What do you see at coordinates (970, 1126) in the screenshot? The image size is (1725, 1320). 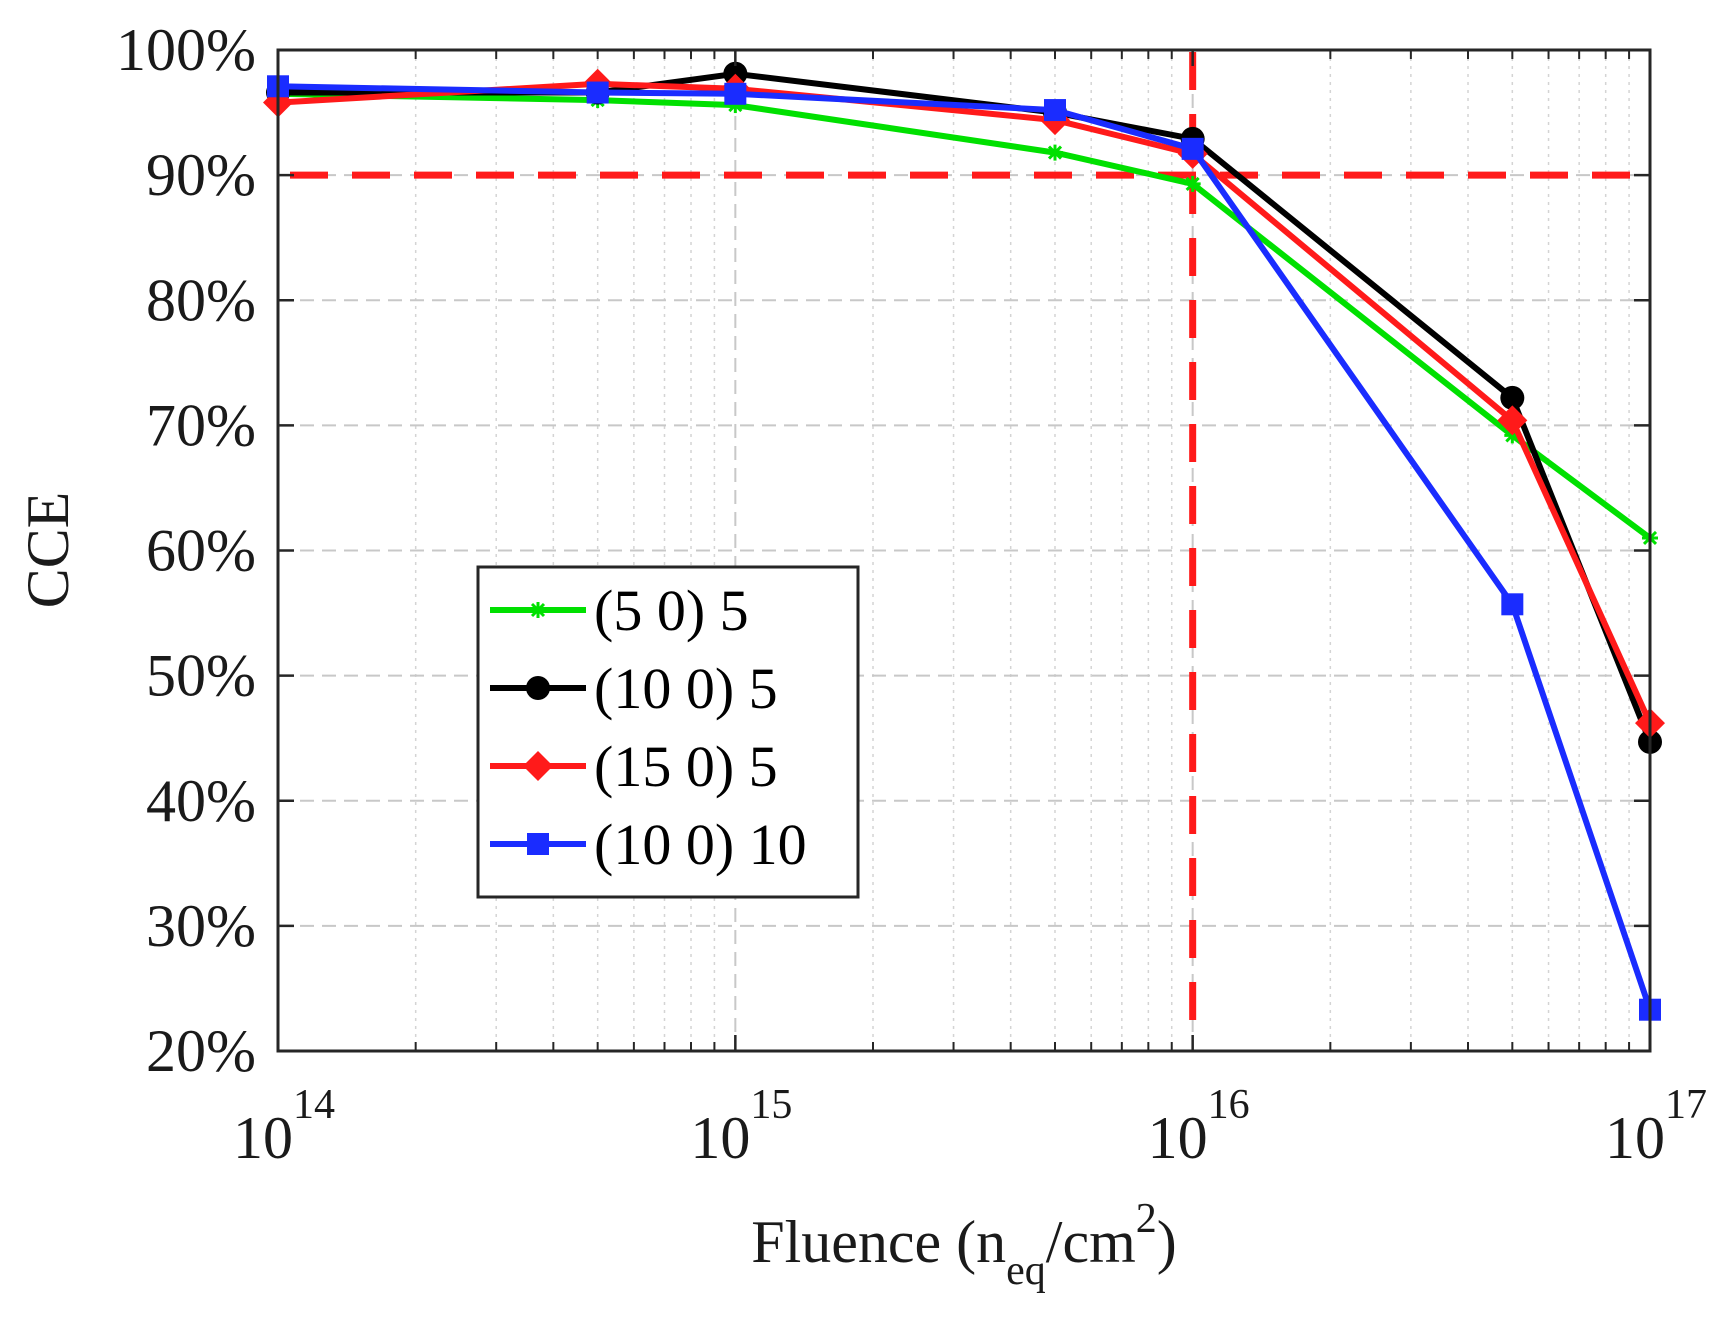 I see `x-axis-tick-labels: 1014 1015 1016 1017` at bounding box center [970, 1126].